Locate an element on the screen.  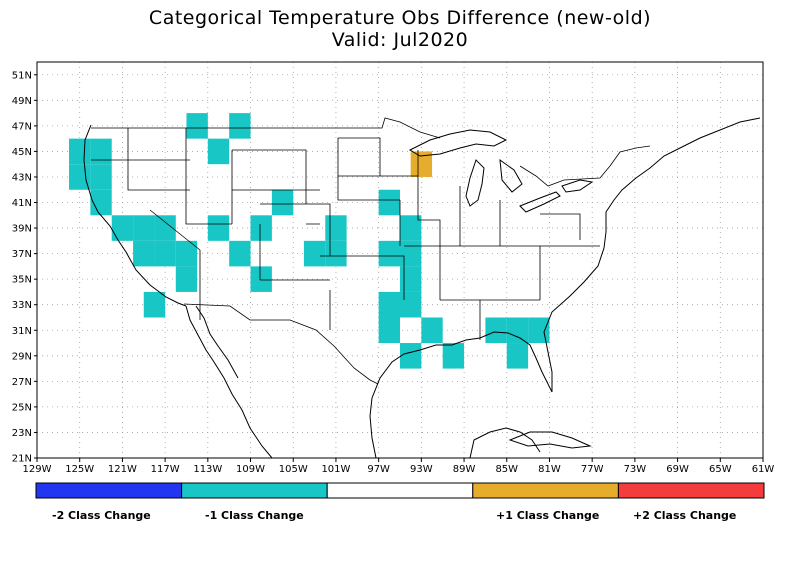
lon-tick-label: 97W is located at coordinates (378, 469).